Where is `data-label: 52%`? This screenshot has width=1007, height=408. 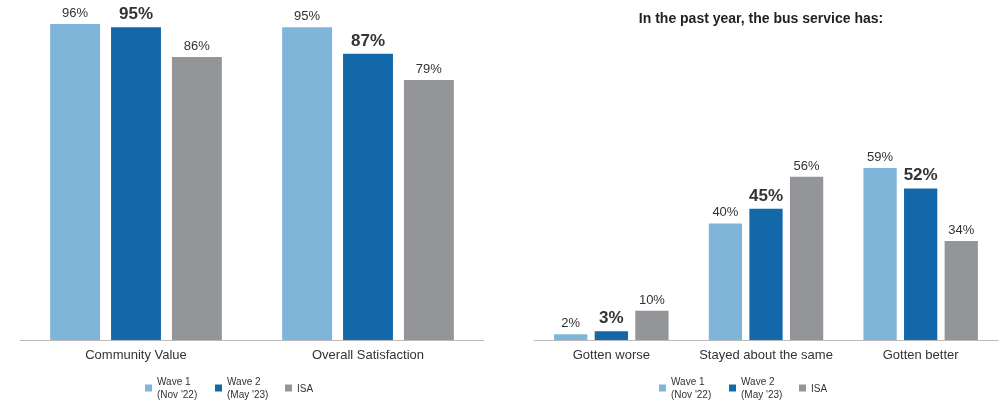
data-label: 52% is located at coordinates (920, 175).